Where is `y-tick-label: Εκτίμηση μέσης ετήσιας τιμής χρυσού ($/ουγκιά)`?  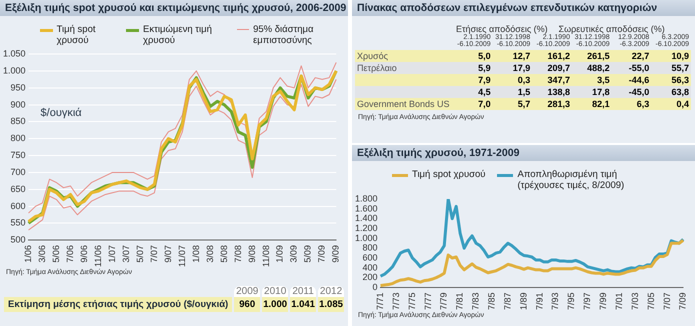
y-tick-label: Εκτίμηση μέσης ετήσιας τιμής χρυσού ($/ουγκιά) is located at coordinates (118, 304).